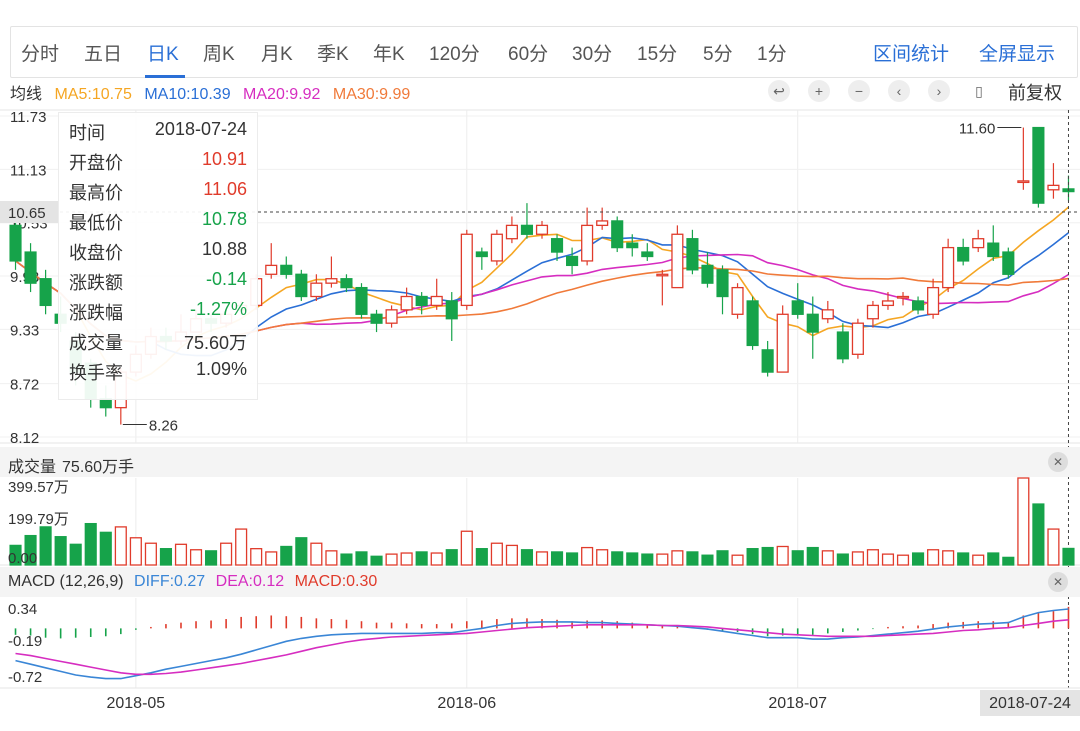  Describe the element at coordinates (40, 54) in the screenshot. I see `tab-0: 分时` at that location.